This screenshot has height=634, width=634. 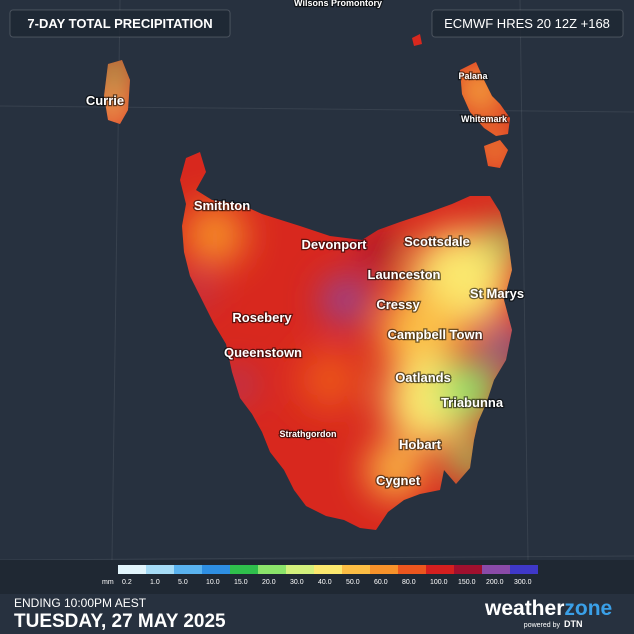 I want to click on place-label: Currie, so click(x=105, y=100).